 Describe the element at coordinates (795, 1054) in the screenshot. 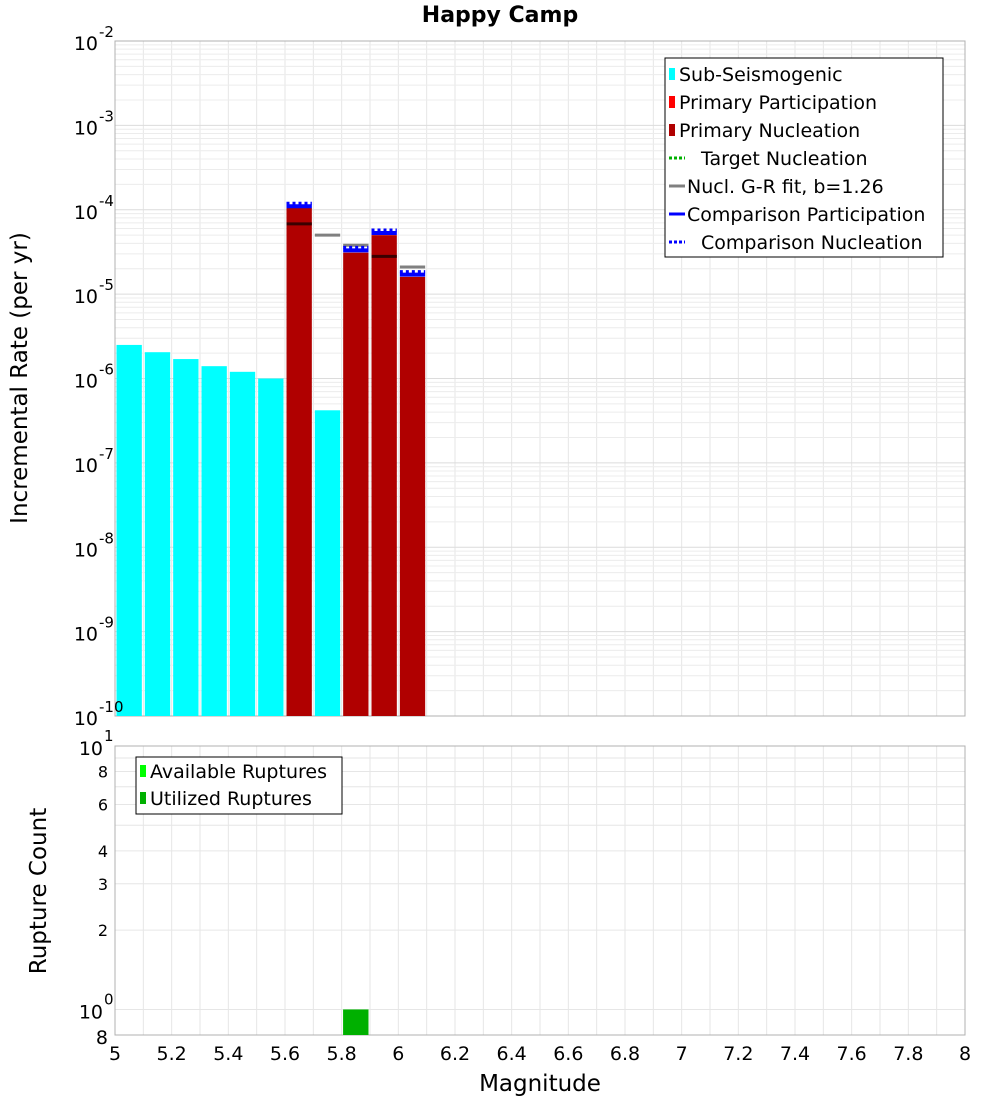

I see `x-tick-label: 7.4` at that location.